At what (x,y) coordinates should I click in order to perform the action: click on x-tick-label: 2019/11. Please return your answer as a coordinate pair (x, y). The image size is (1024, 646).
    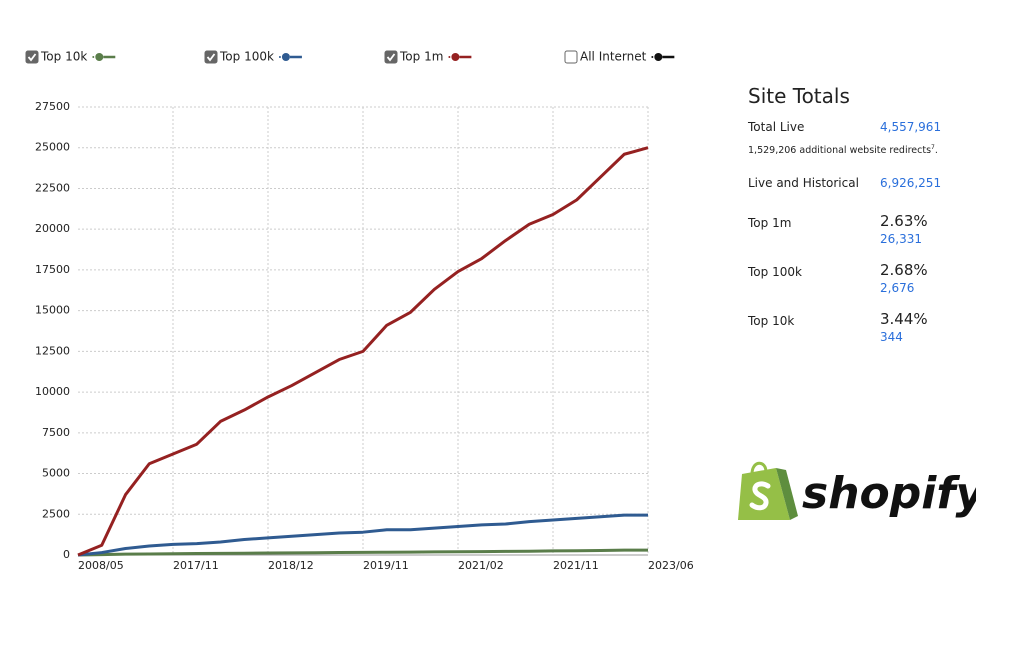
    Looking at the image, I should click on (386, 565).